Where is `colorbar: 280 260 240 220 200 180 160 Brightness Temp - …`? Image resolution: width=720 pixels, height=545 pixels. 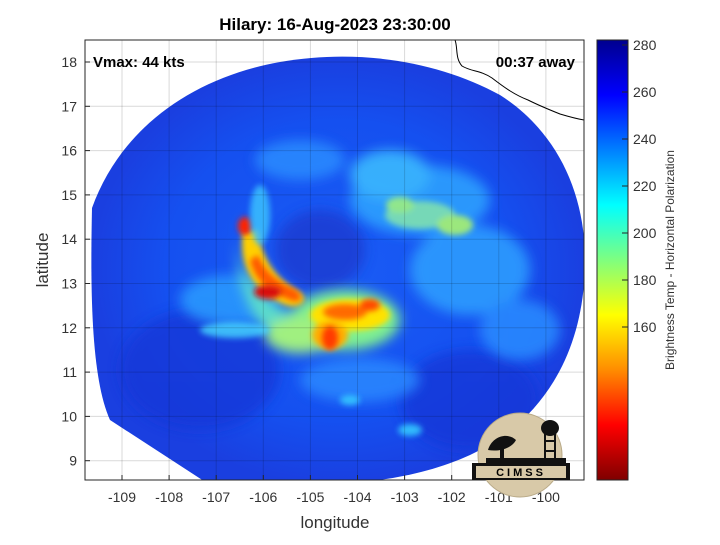
colorbar: 280 260 240 220 200 180 160 Brightness Temp - … is located at coordinates (636, 259).